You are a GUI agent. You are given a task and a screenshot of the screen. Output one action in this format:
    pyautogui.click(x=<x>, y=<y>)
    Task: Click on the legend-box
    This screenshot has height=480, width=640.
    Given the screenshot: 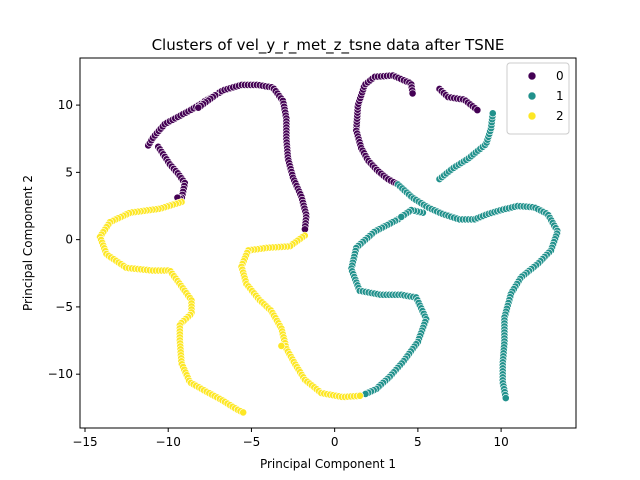 What is the action you would take?
    pyautogui.click(x=538, y=98)
    